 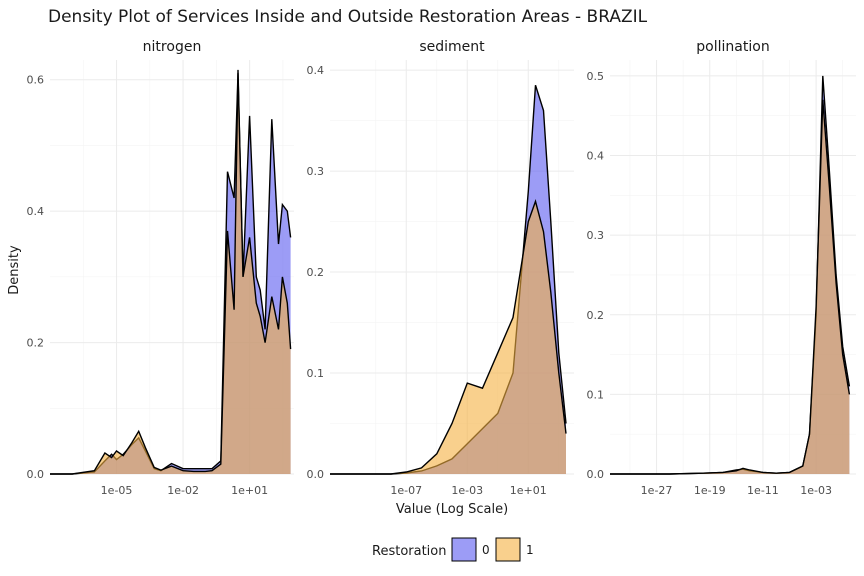 I want to click on x-tick-label: 1e-02, so click(x=183, y=490).